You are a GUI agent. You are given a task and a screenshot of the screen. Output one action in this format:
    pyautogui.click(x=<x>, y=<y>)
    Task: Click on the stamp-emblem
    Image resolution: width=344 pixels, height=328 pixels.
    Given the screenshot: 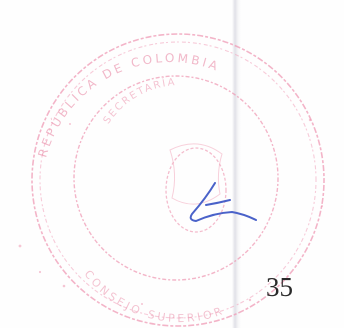 What is the action you would take?
    pyautogui.click(x=196, y=190)
    